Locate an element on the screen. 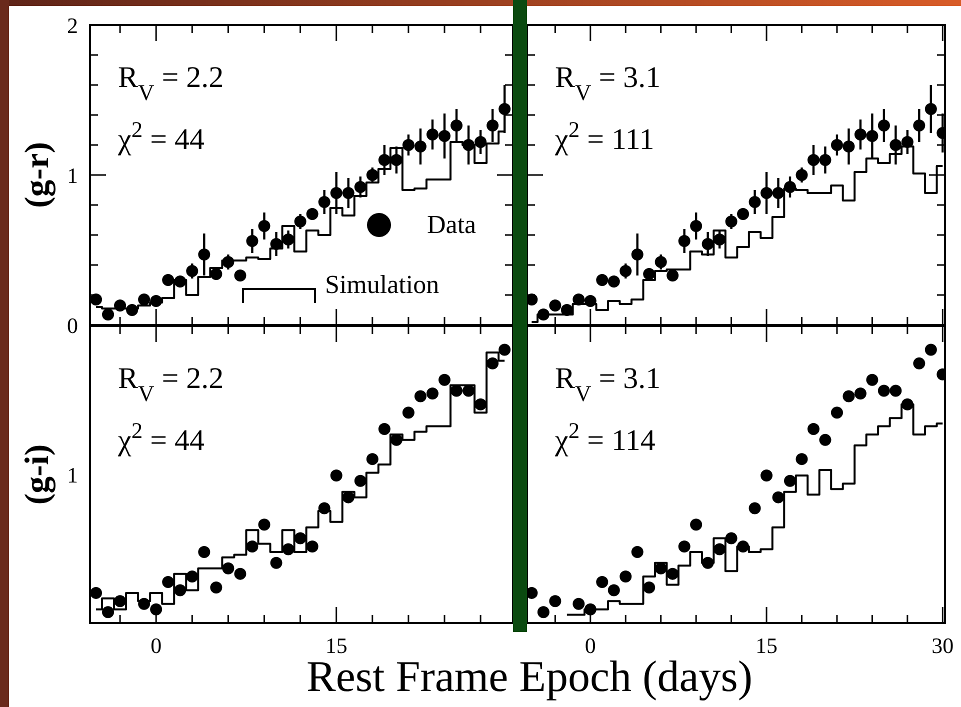 The width and height of the screenshot is (961, 707). y-tick-label: 1 is located at coordinates (72, 175).